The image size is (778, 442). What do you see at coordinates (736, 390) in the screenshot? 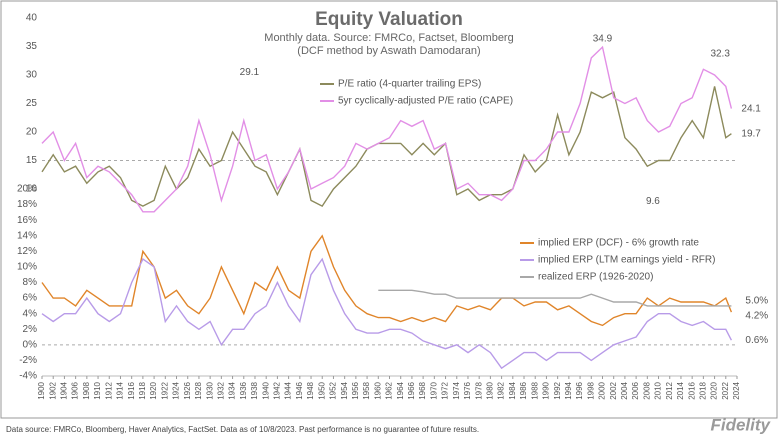
I see `x-tick-label: 2024` at bounding box center [736, 390].